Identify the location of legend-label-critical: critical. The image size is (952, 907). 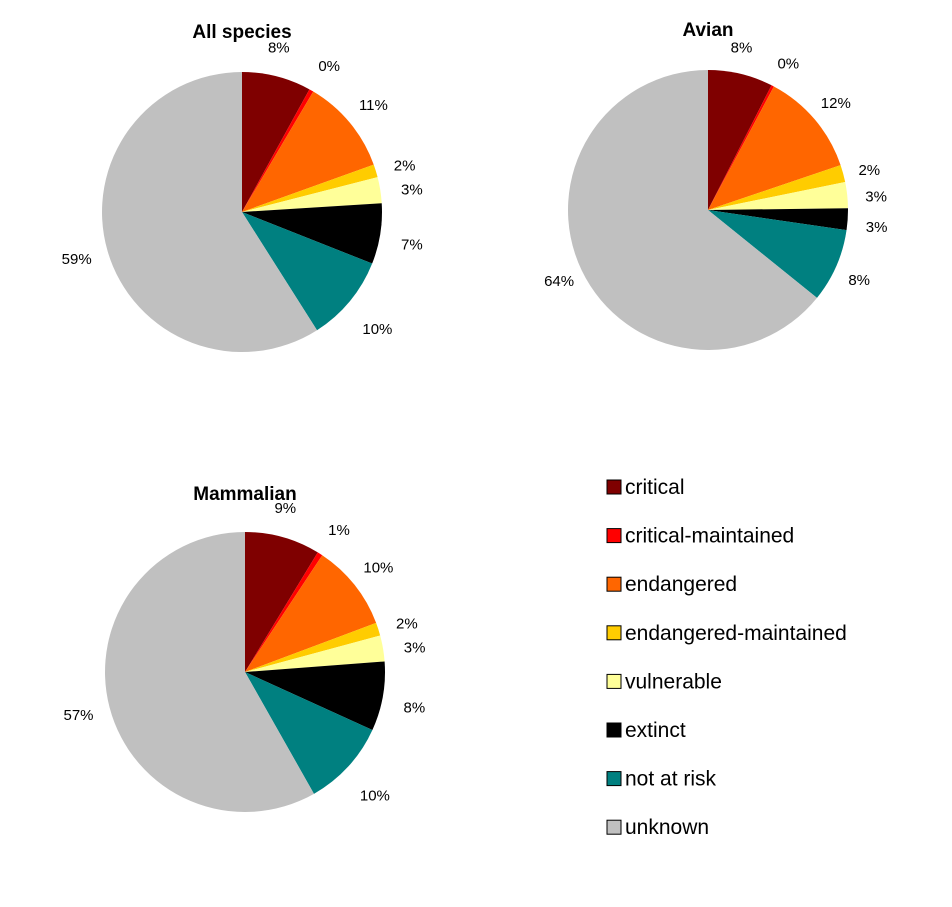
(655, 487).